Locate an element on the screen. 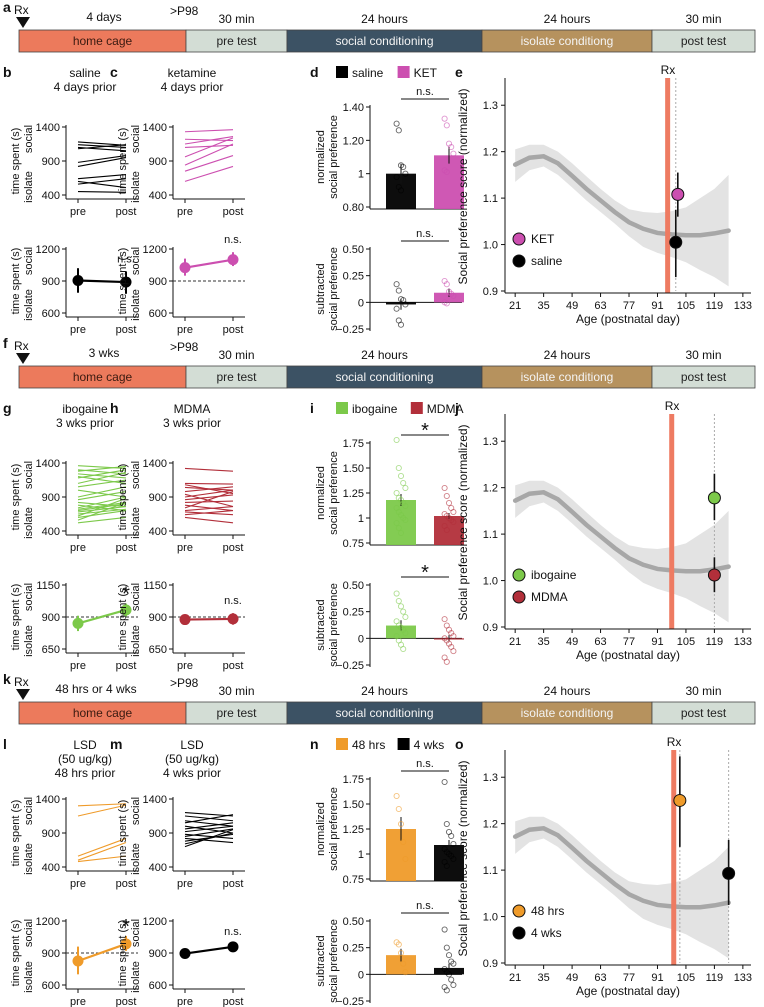 The height and width of the screenshot is (1007, 764). panel-label-d: d is located at coordinates (314, 72).